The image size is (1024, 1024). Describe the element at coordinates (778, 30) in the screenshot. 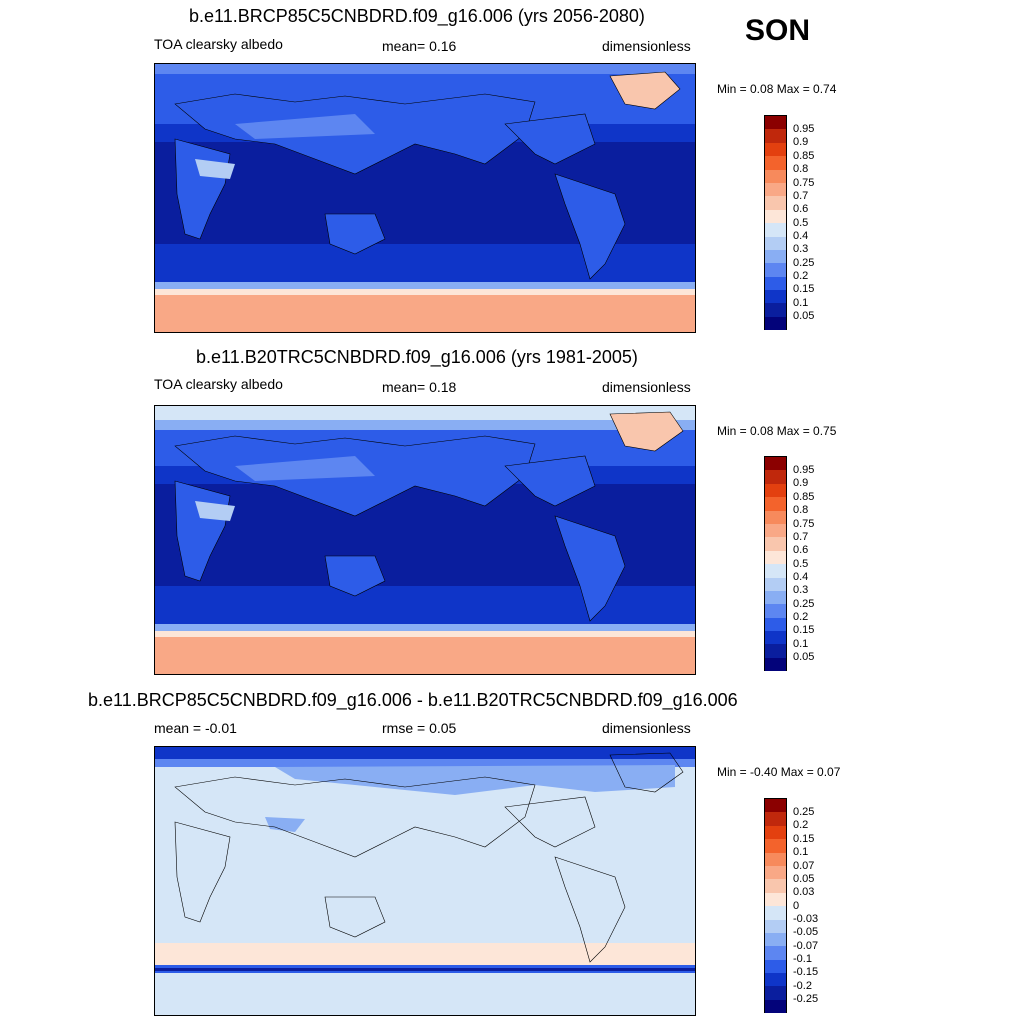

I see `season-label: SON` at that location.